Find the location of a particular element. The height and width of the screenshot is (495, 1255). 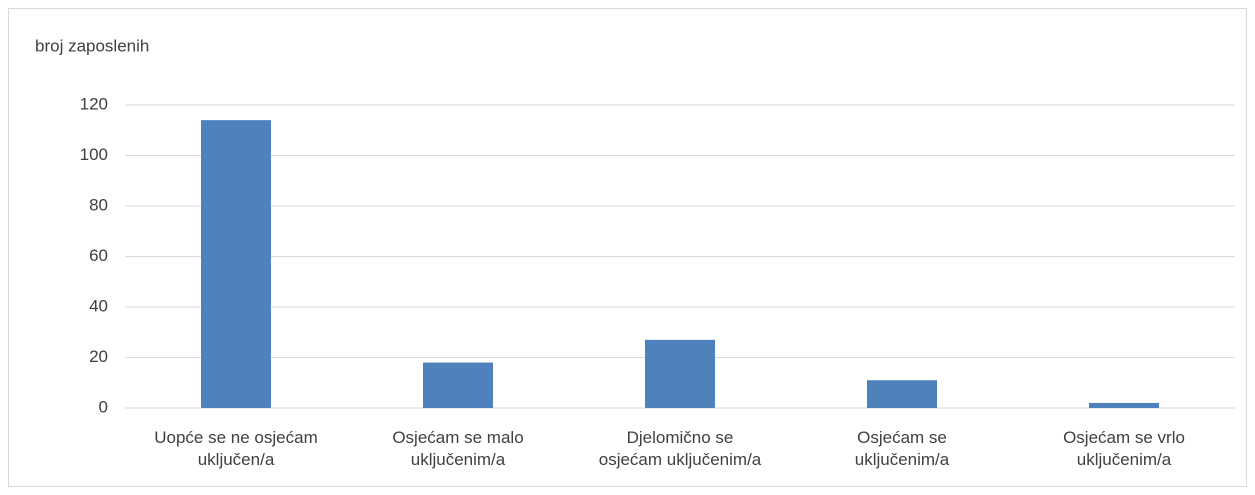

x-tick-label: Osjećam se malo uključenim/a is located at coordinates (458, 448).